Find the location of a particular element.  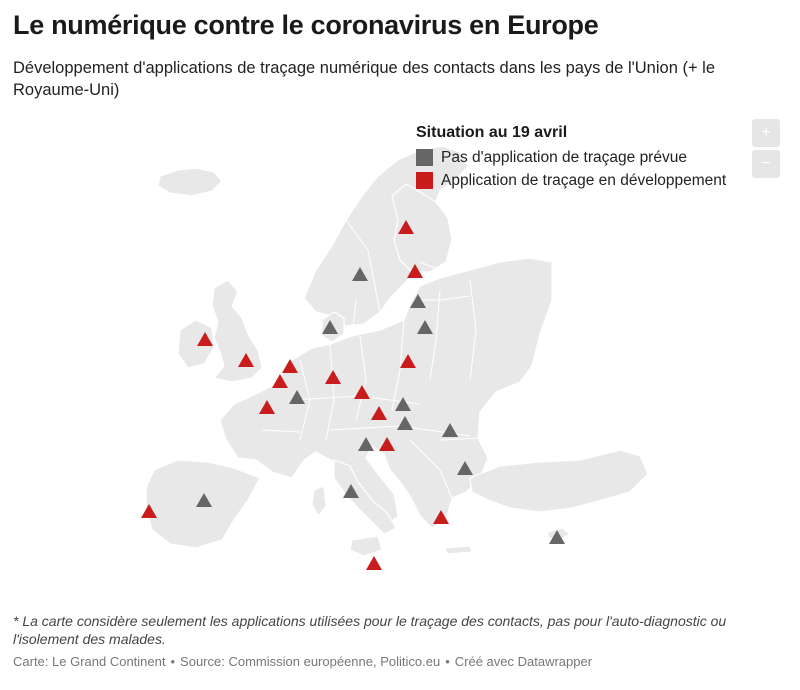

legend-swatch-red is located at coordinates (424, 180).